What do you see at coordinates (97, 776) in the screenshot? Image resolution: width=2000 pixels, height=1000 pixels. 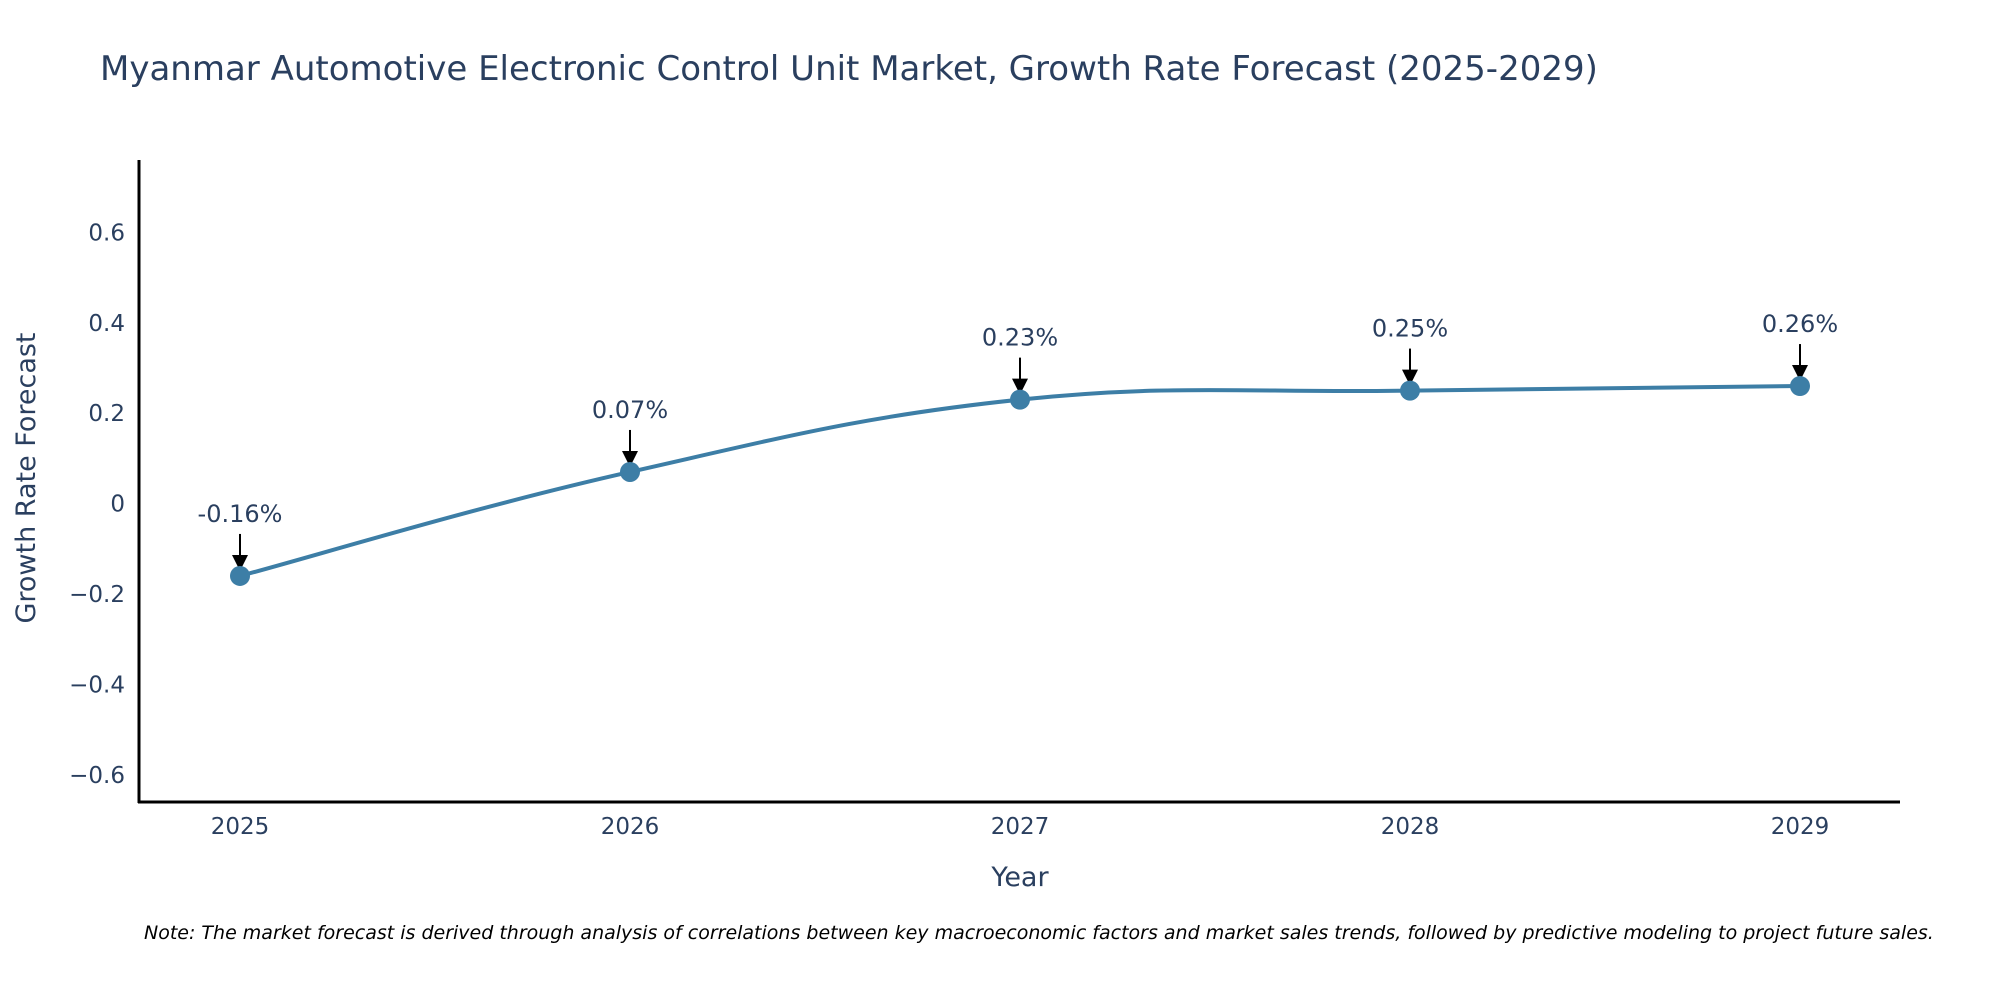 I see `y-tick-label: −0.6` at bounding box center [97, 776].